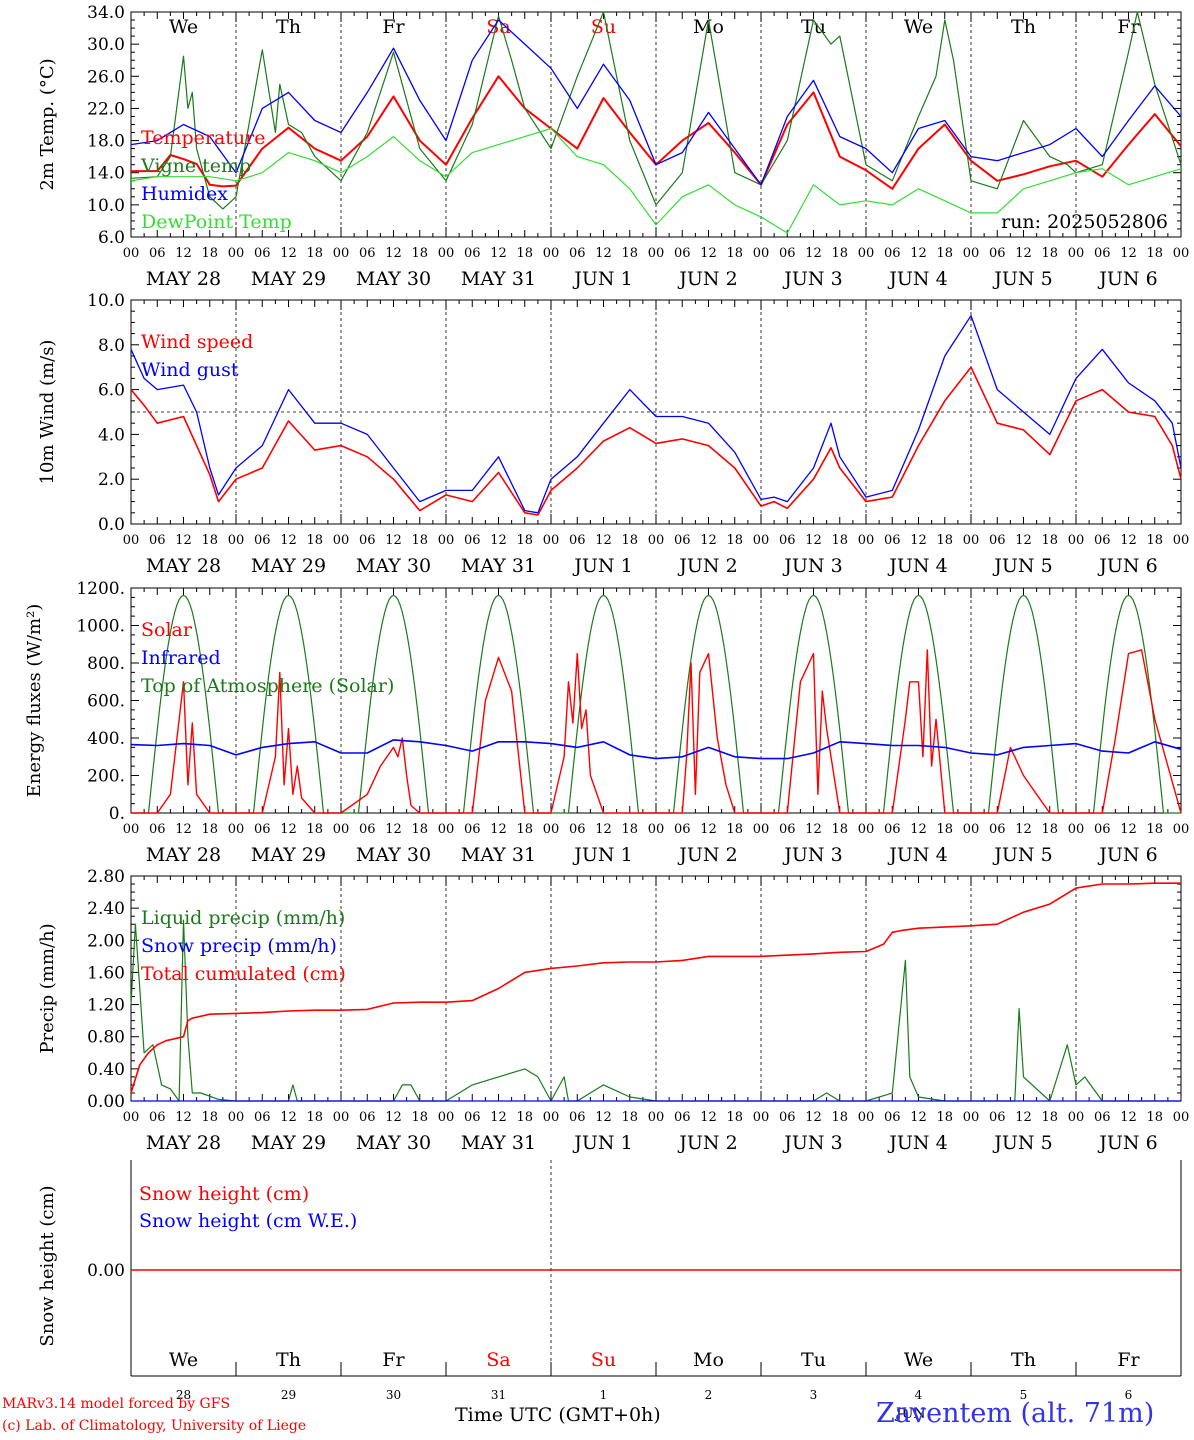  I want to click on precip-panel-date-label: JUN 2, so click(707, 1143).